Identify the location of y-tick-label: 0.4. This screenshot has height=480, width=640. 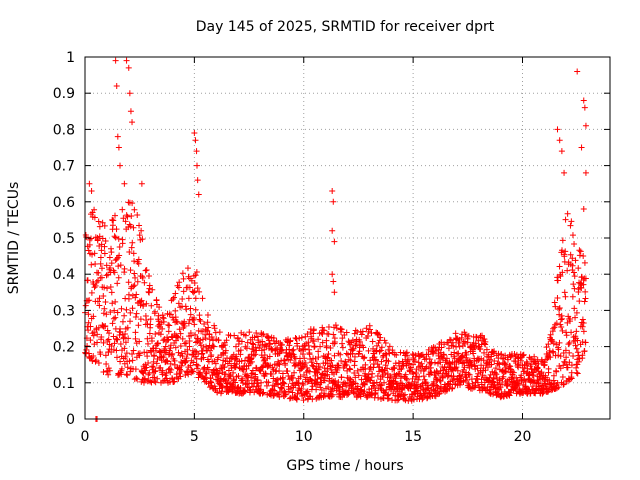
(64, 275).